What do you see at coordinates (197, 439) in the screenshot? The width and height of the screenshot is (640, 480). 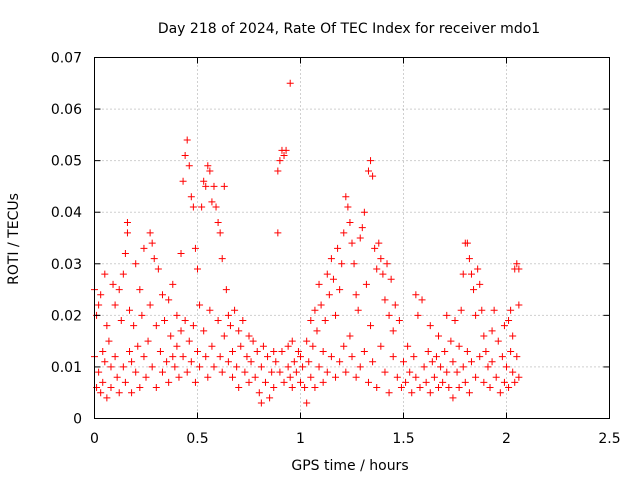 I see `x-tick-label: 0.5` at bounding box center [197, 439].